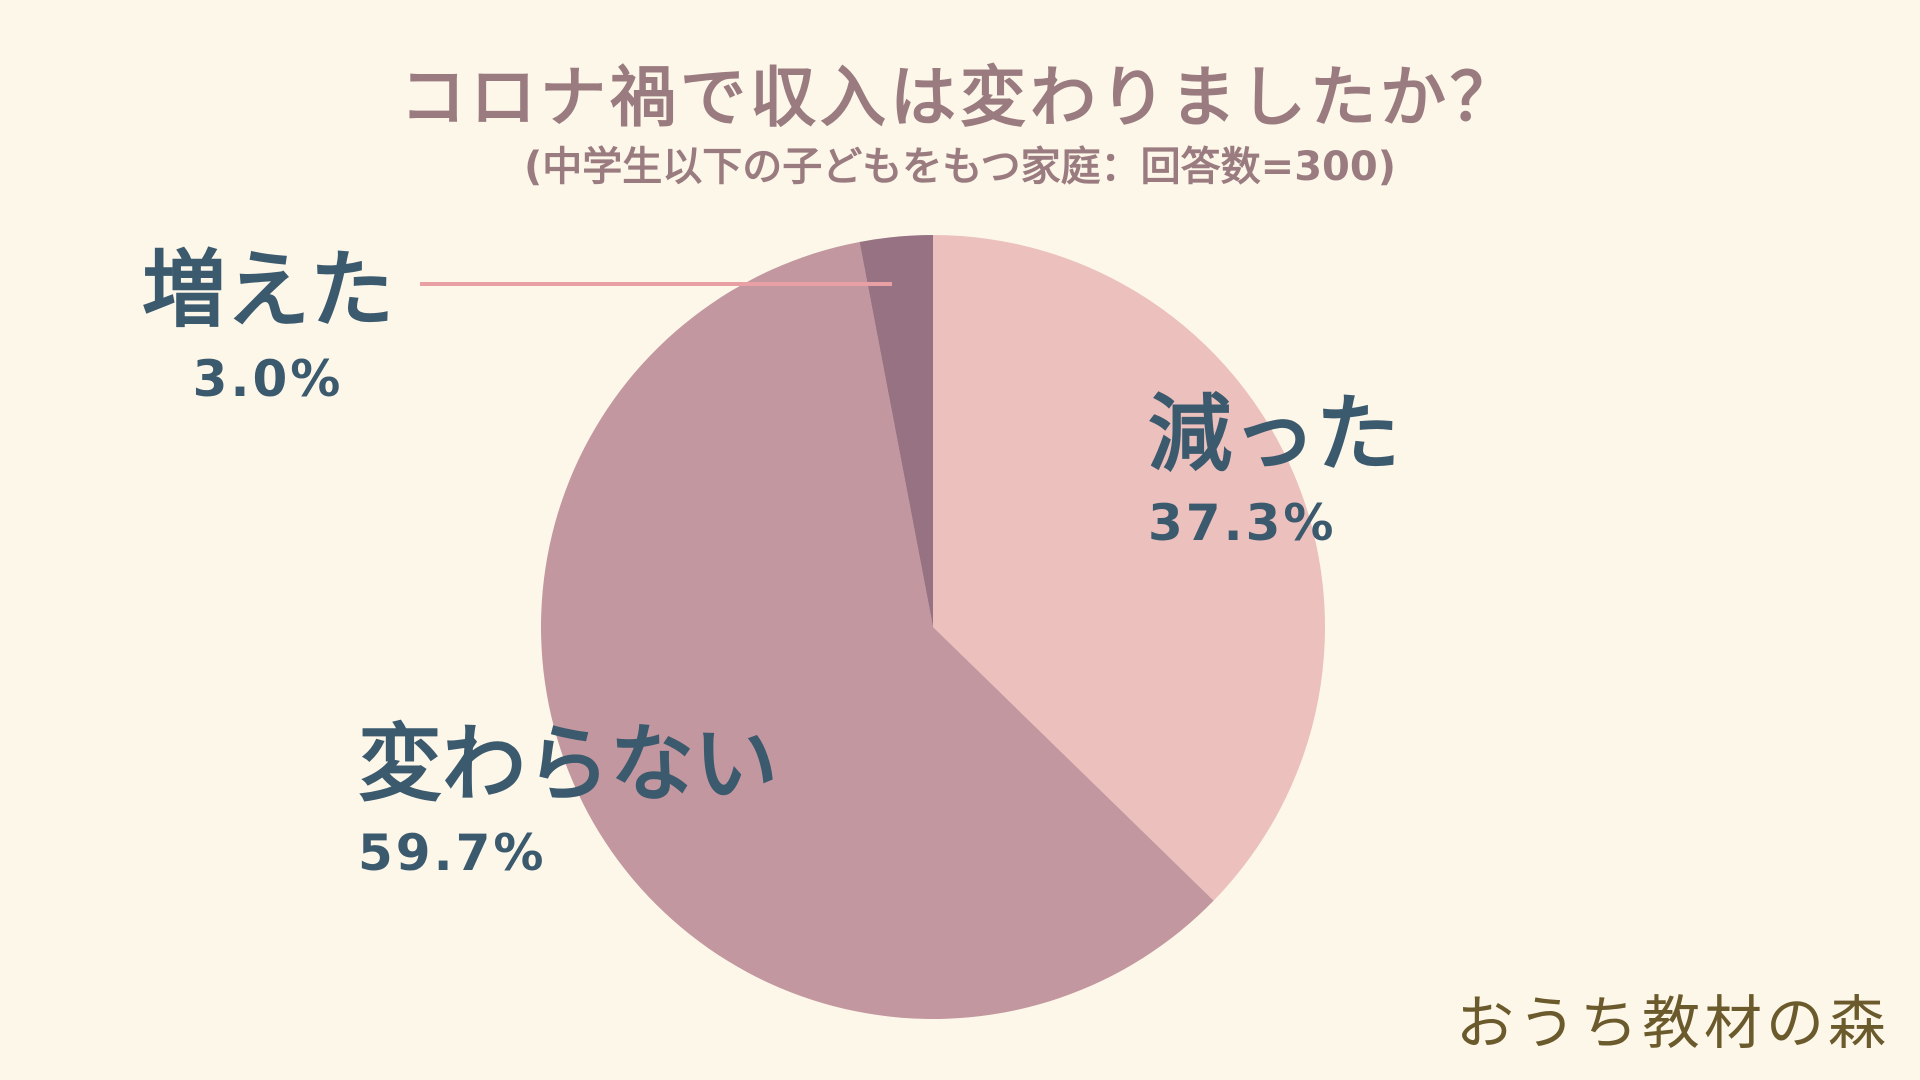 The height and width of the screenshot is (1080, 1920). Describe the element at coordinates (896, 431) in the screenshot. I see `pie-slice-increased` at that location.